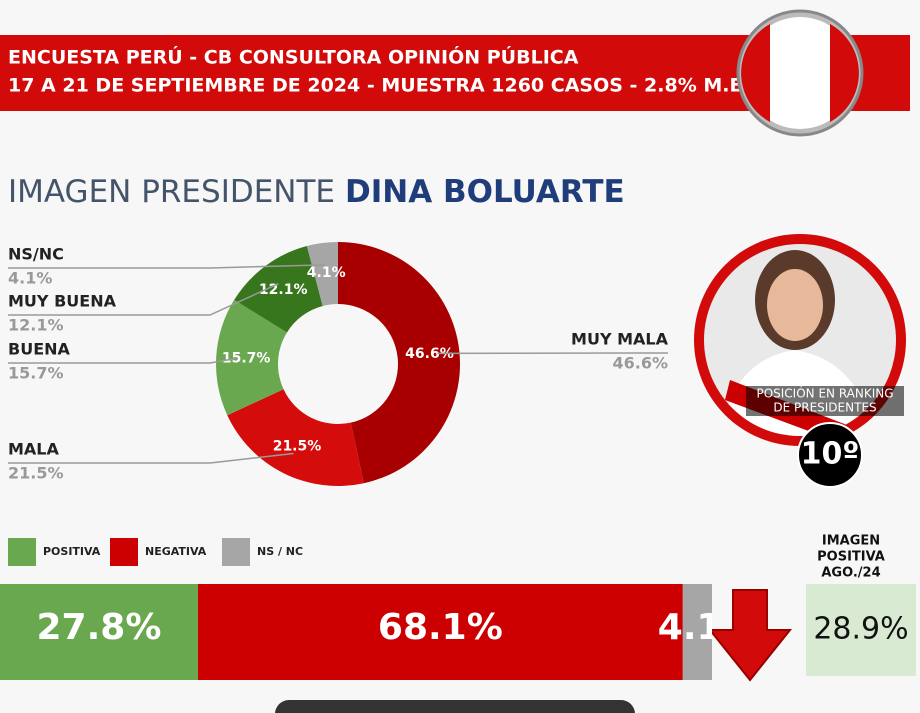 This screenshot has height=713, width=920. Describe the element at coordinates (824, 393) in the screenshot. I see `ranking-label: POSICIÓN EN RANKING` at that location.